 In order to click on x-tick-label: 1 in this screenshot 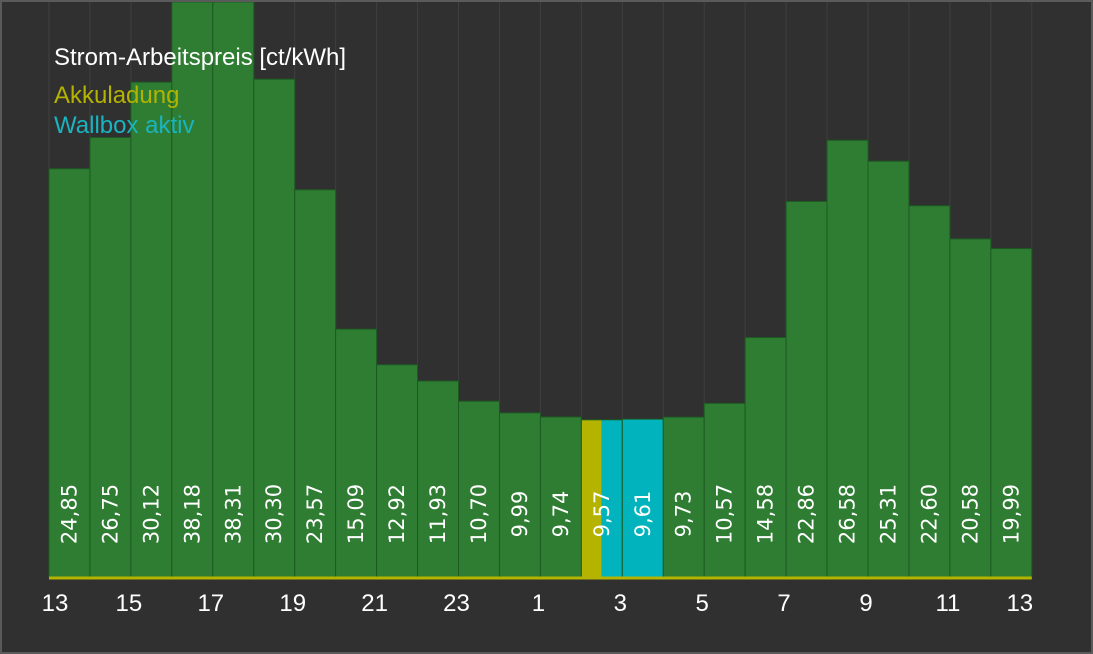, I will do `click(538, 603)`.